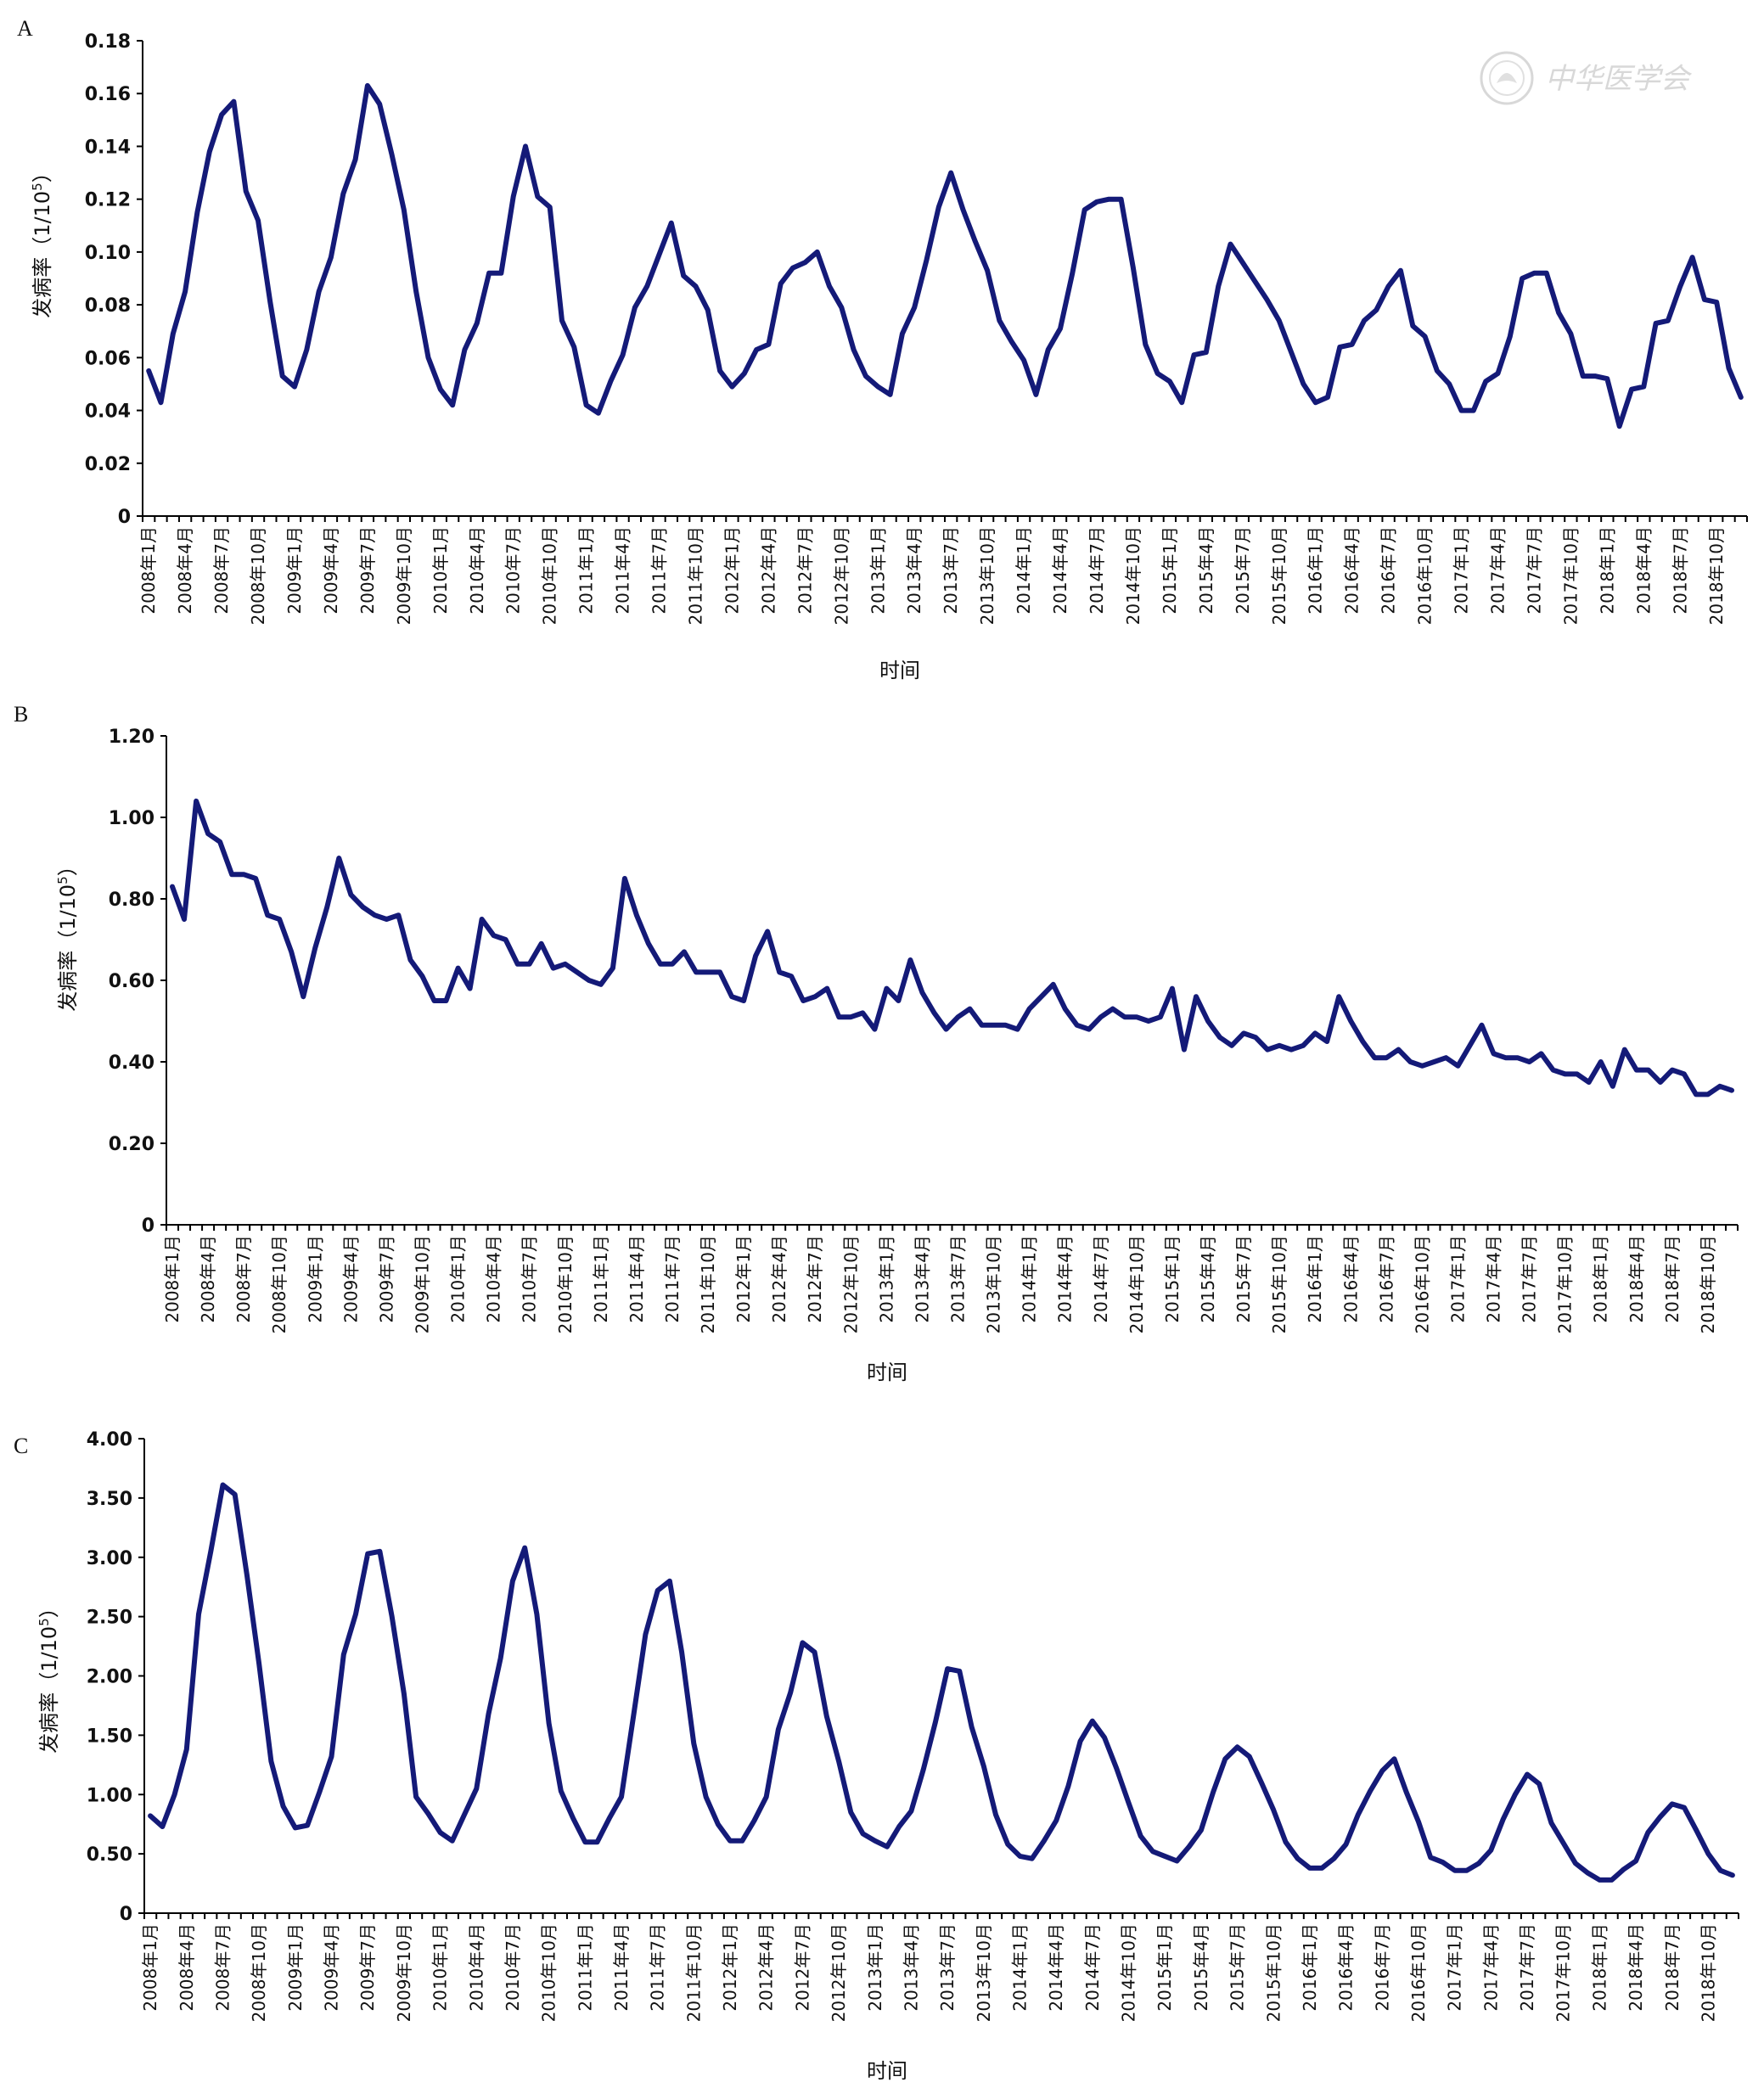 This screenshot has height=2088, width=1764. What do you see at coordinates (108, 412) in the screenshot?
I see `y-tick-label: 0.04` at bounding box center [108, 412].